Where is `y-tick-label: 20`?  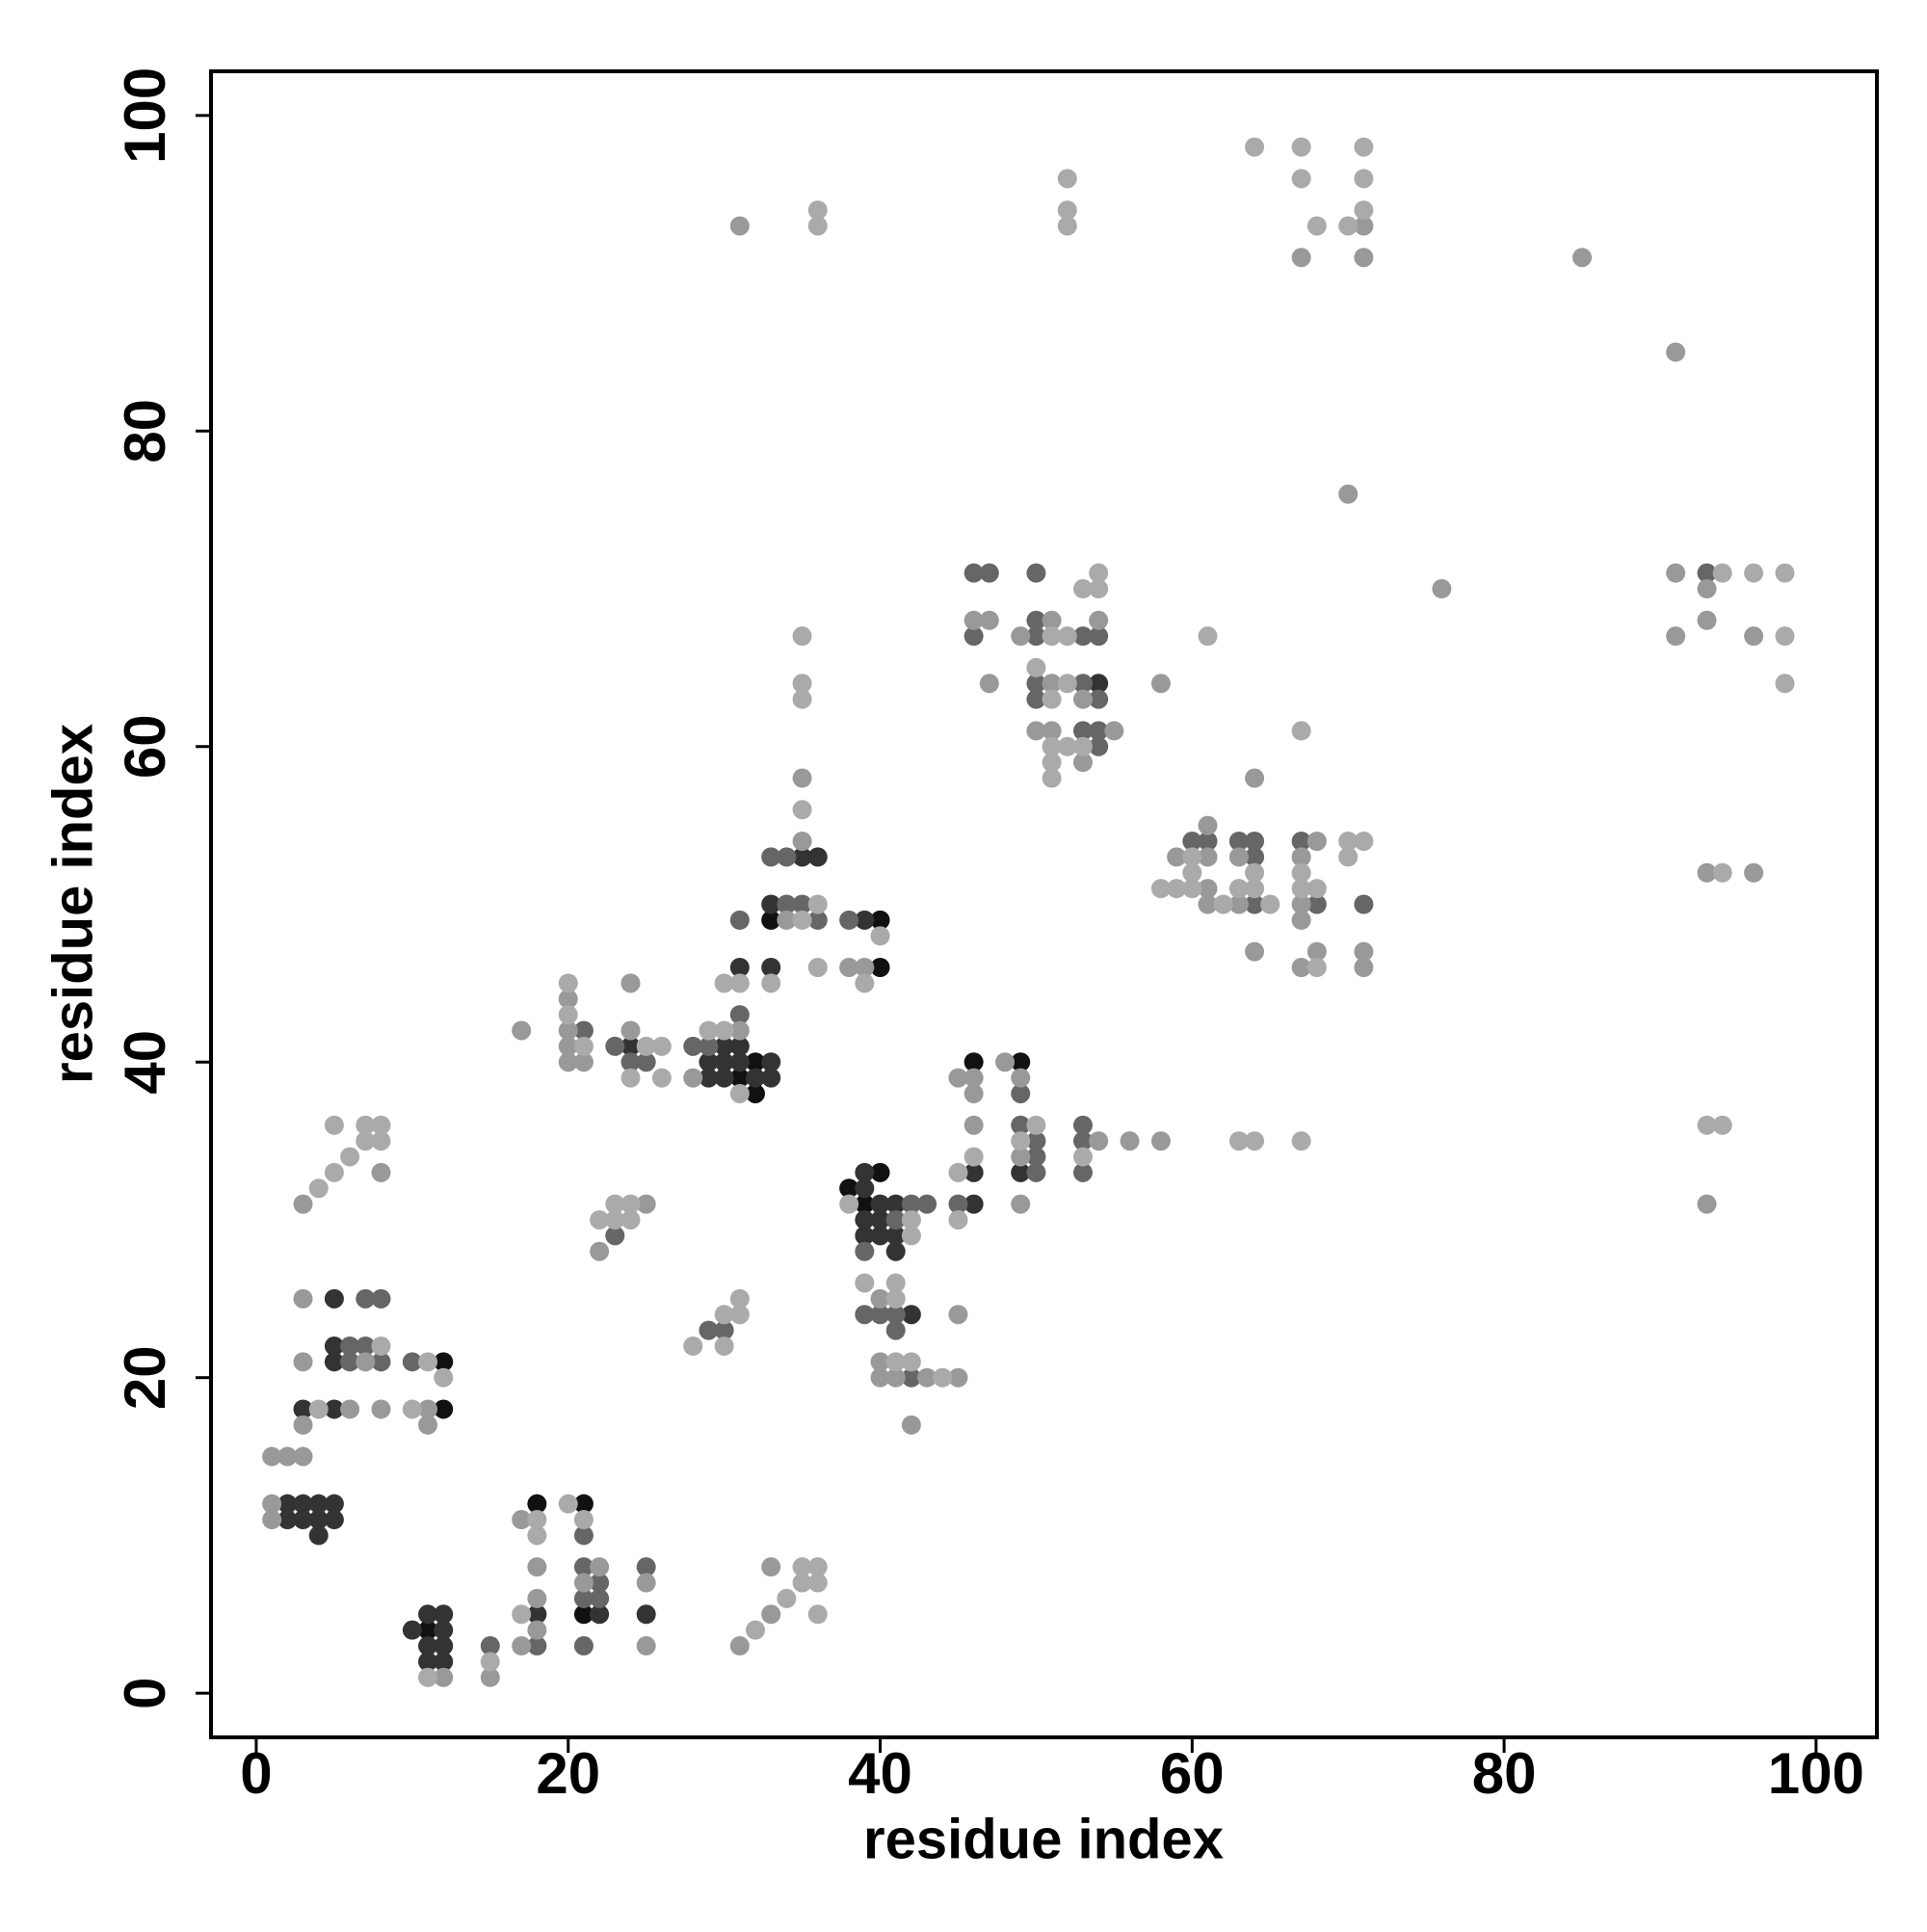 y-tick-label: 20 is located at coordinates (145, 1377).